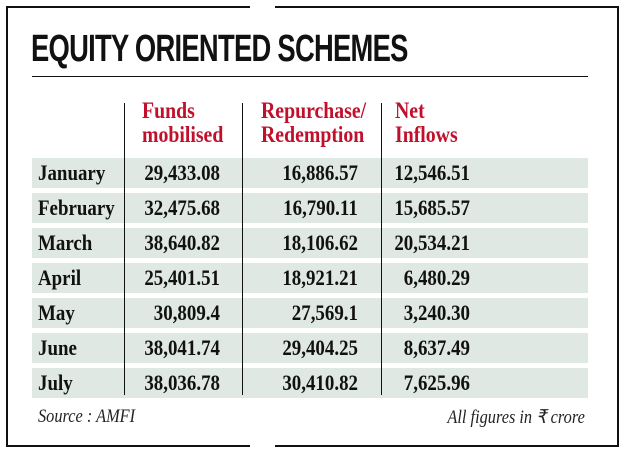 The image size is (625, 452). Describe the element at coordinates (87, 416) in the screenshot. I see `source-note: Source : AMFI` at that location.